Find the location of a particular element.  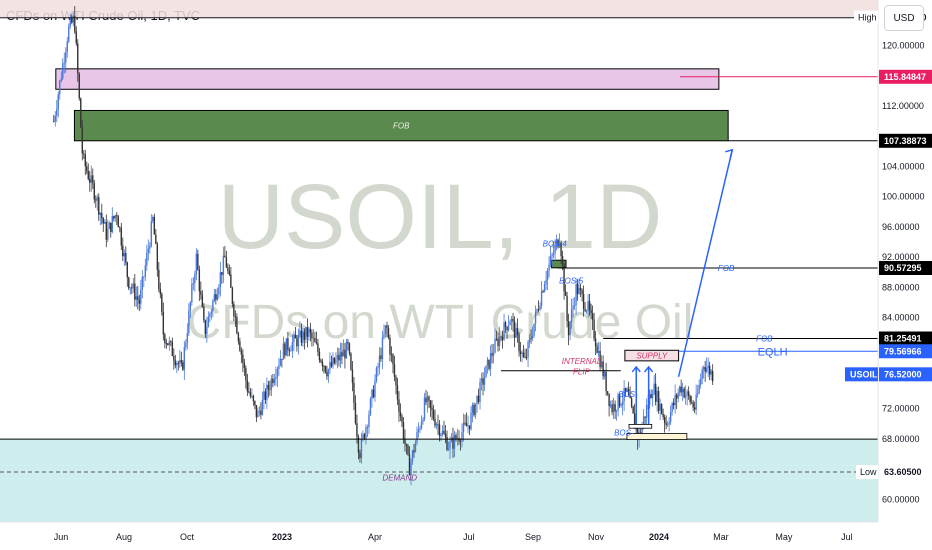

label-115: 115.84847 is located at coordinates (905, 77).